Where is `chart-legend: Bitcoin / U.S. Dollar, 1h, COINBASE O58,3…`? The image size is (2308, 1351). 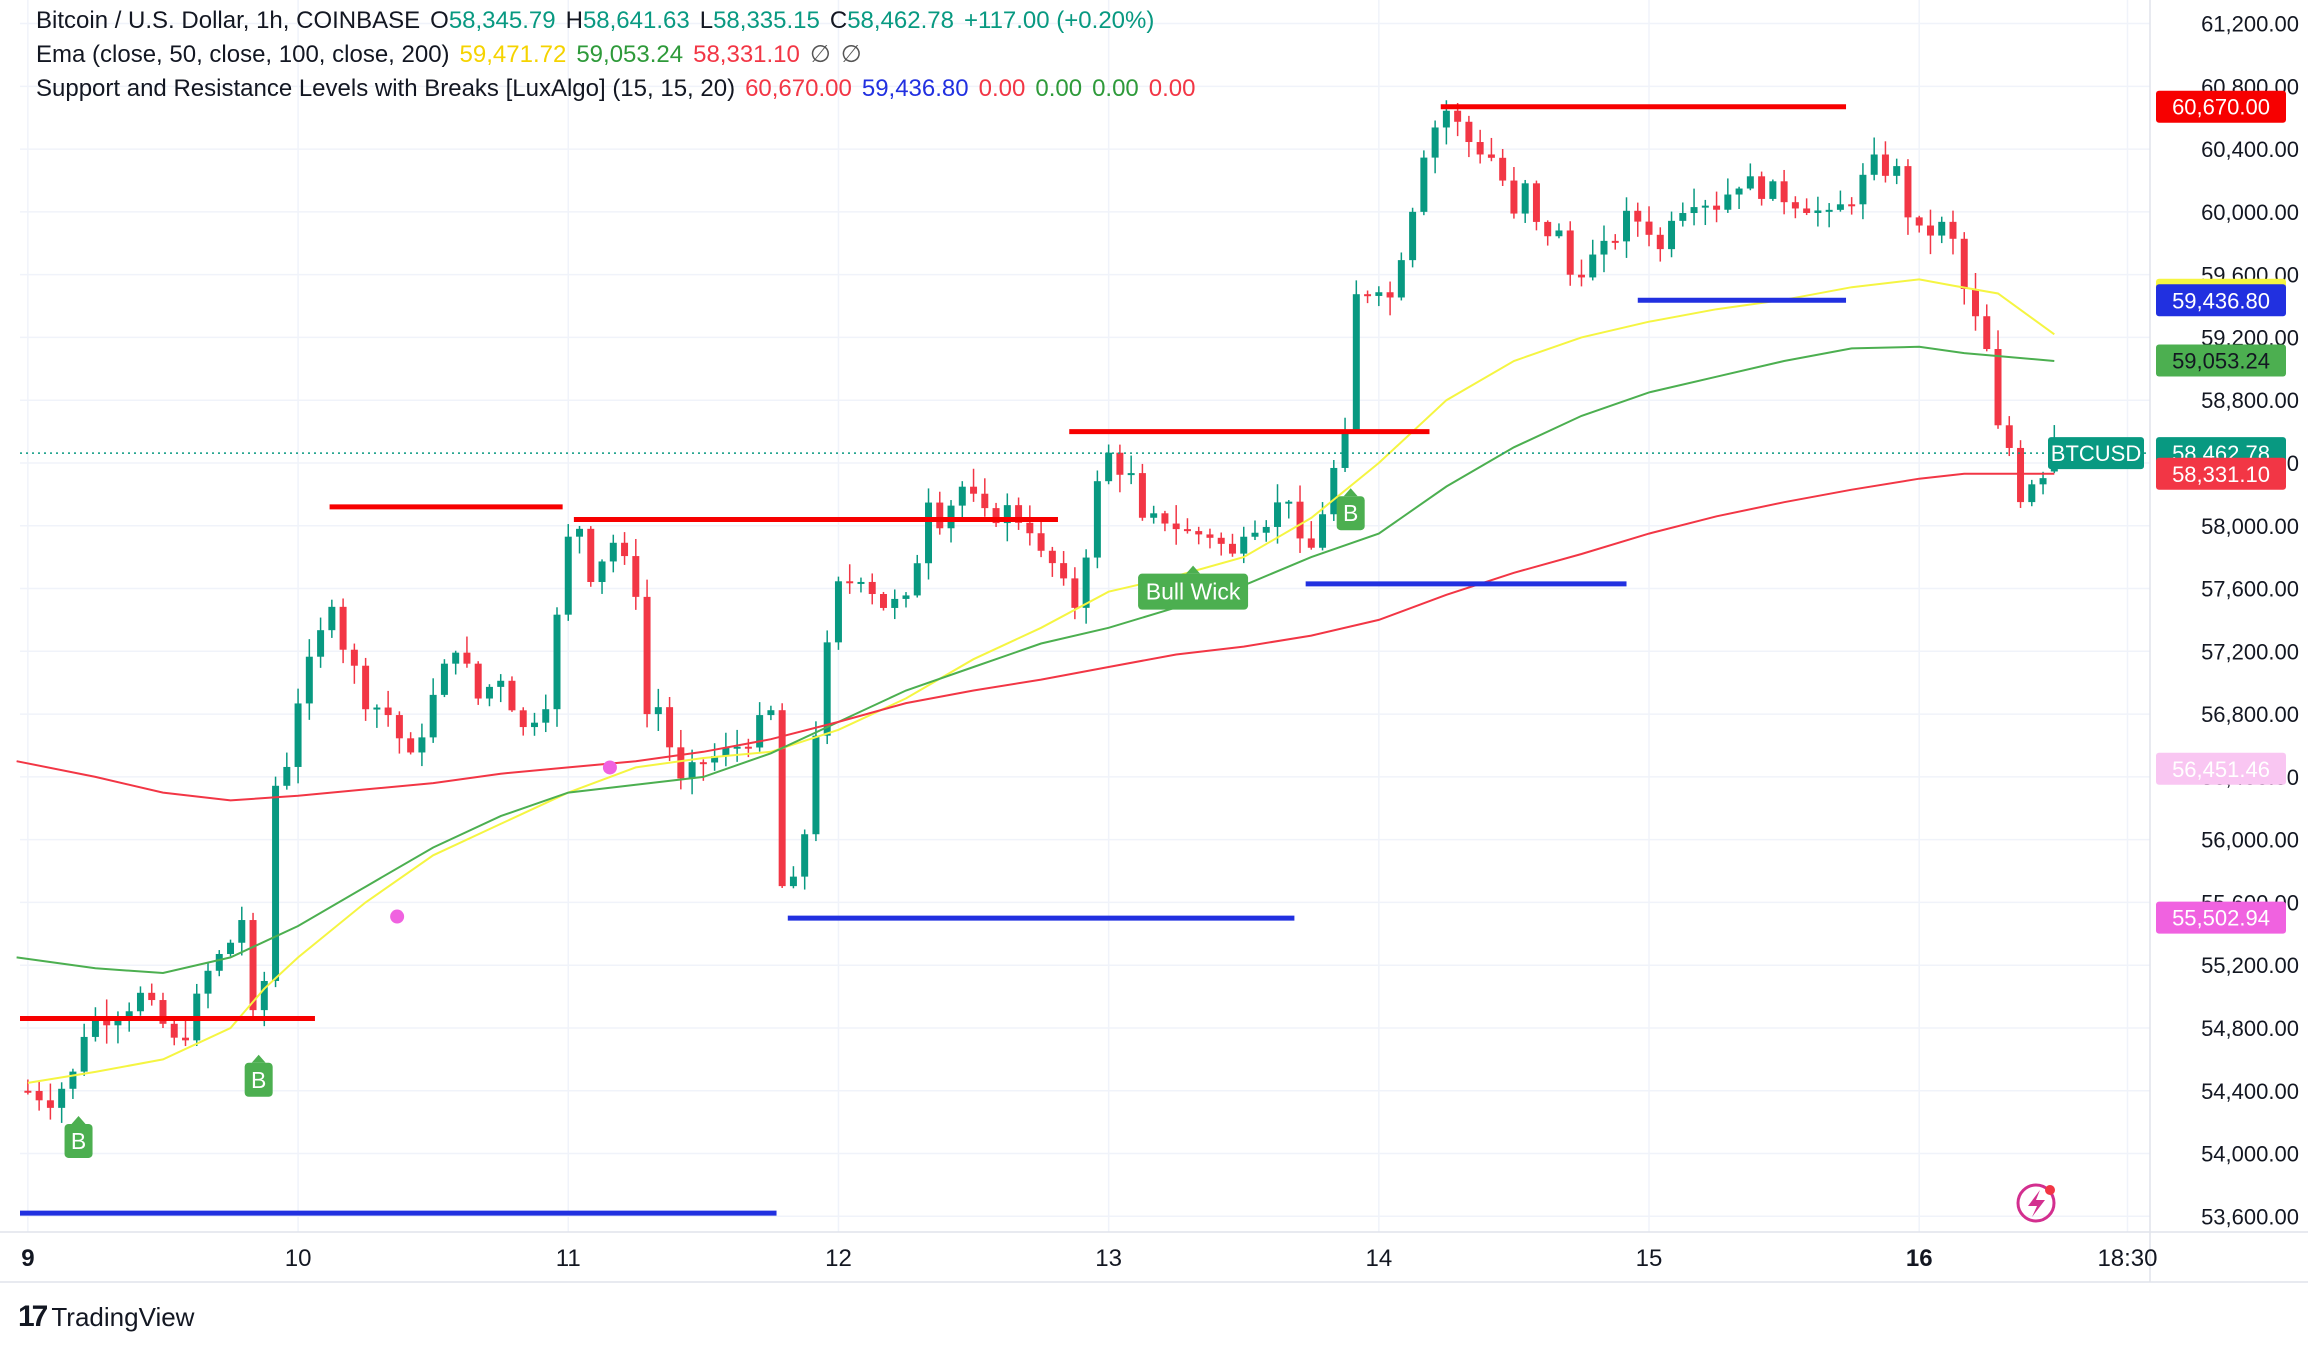
chart-legend: Bitcoin / U.S. Dollar, 1h, COINBASE O58,3… is located at coordinates (621, 55).